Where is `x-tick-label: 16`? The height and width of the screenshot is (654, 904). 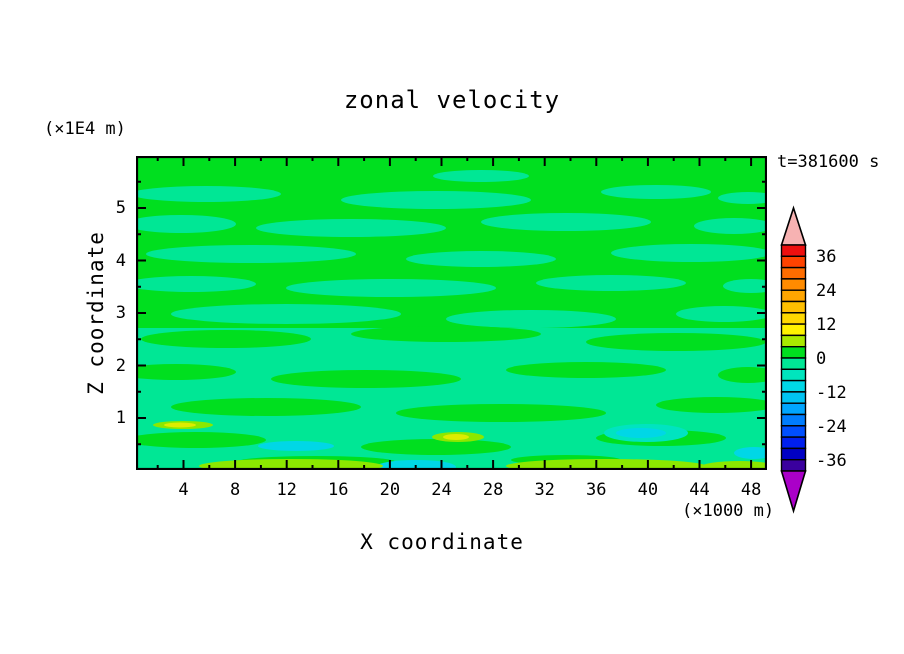
x-tick-label: 16 is located at coordinates (338, 490).